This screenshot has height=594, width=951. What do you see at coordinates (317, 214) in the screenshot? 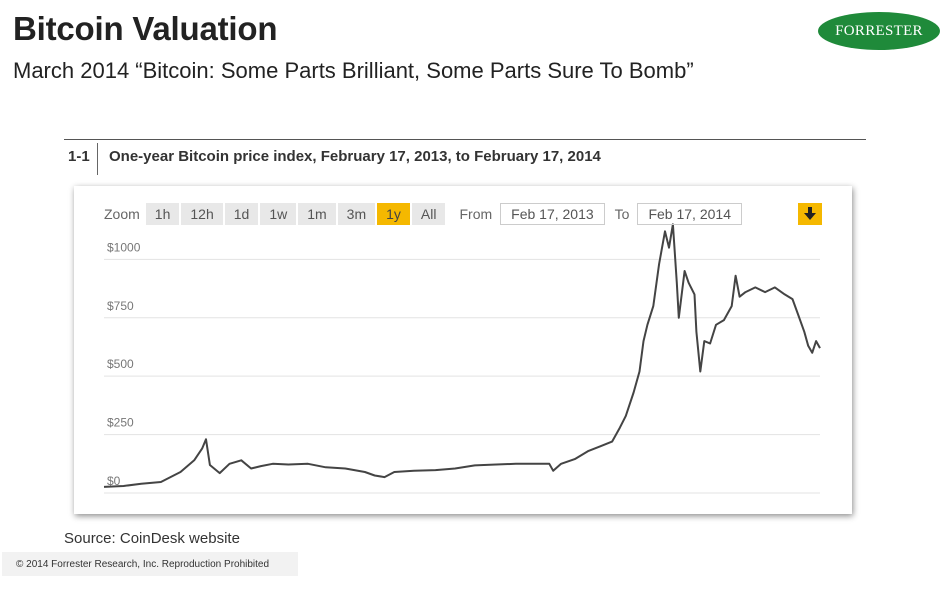
I see `zoom-1m-button: 1m` at bounding box center [317, 214].